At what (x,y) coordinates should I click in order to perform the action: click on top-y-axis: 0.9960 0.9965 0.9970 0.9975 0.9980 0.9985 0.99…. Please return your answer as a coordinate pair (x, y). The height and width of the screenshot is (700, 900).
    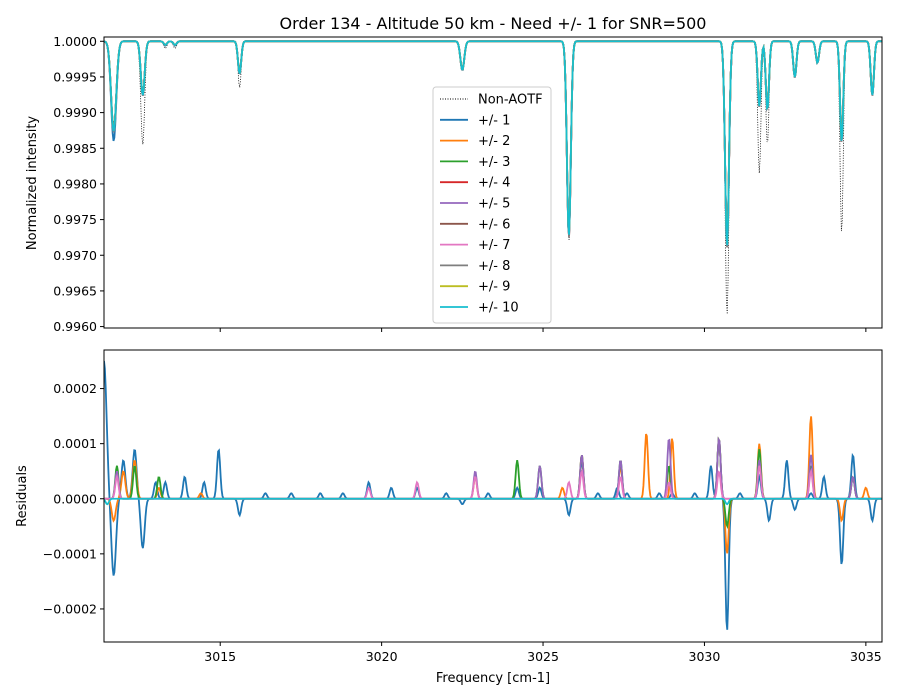
    Looking at the image, I should click on (78, 184).